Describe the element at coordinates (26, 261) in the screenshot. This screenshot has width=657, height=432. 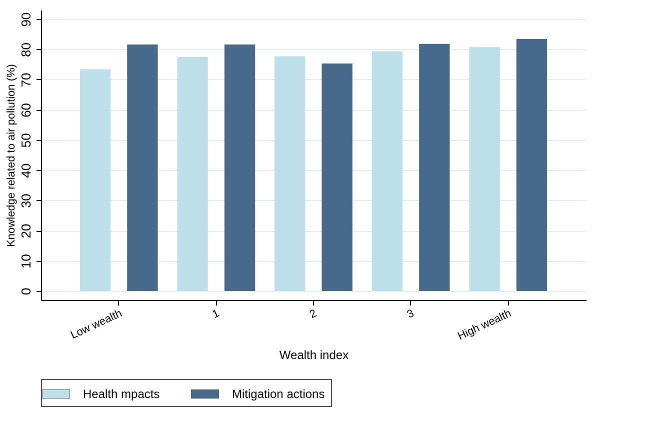
I see `y-tick-label: 10` at that location.